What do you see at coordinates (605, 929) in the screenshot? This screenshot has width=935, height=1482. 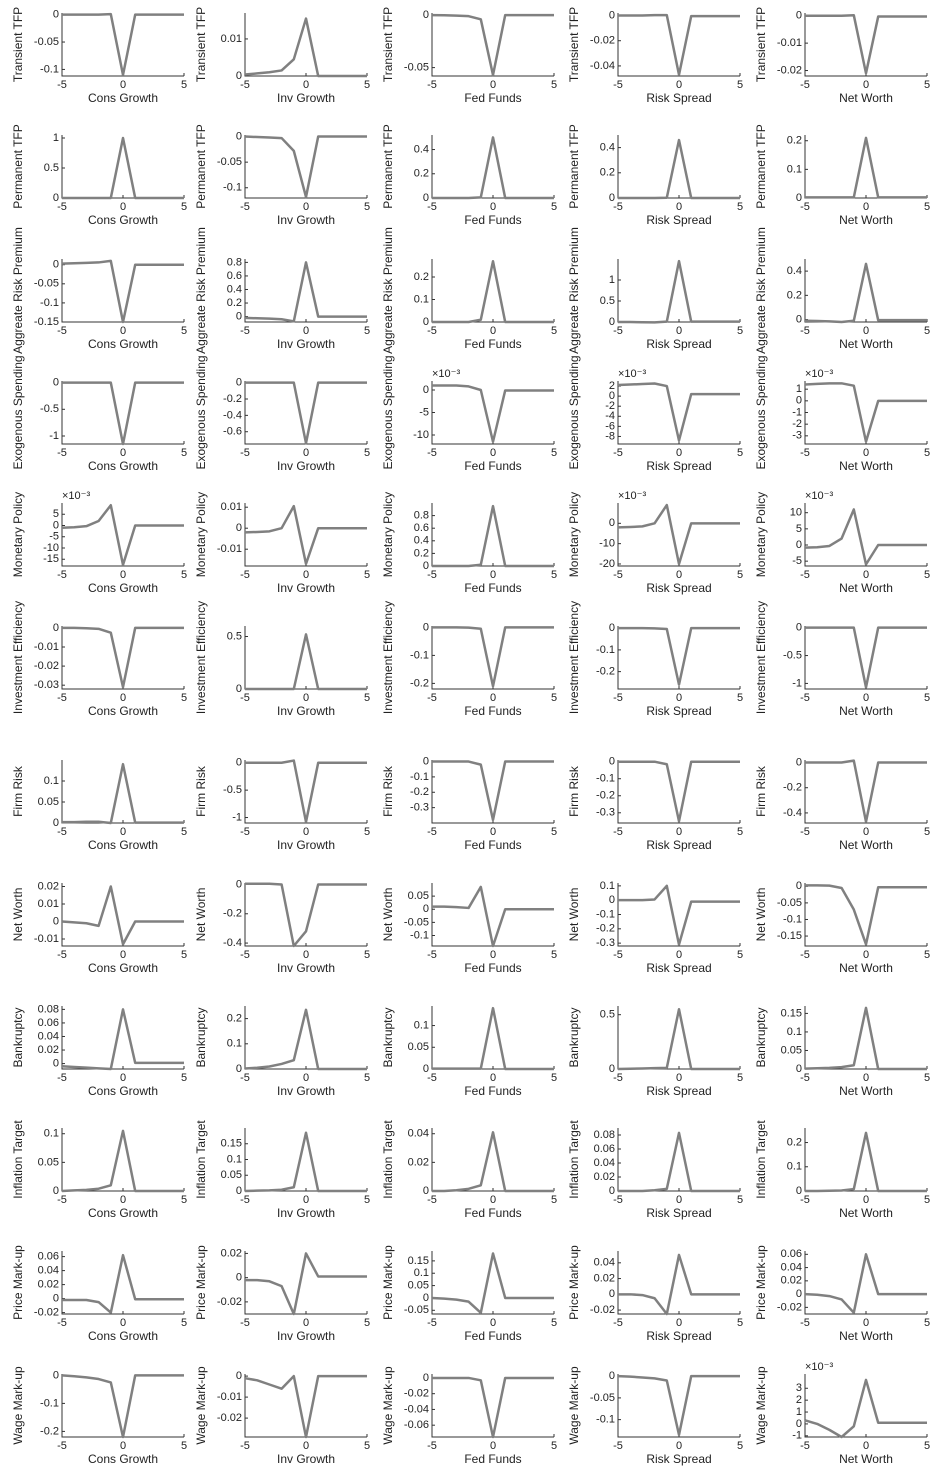 I see `y-tick-label: -0.2` at bounding box center [605, 929].